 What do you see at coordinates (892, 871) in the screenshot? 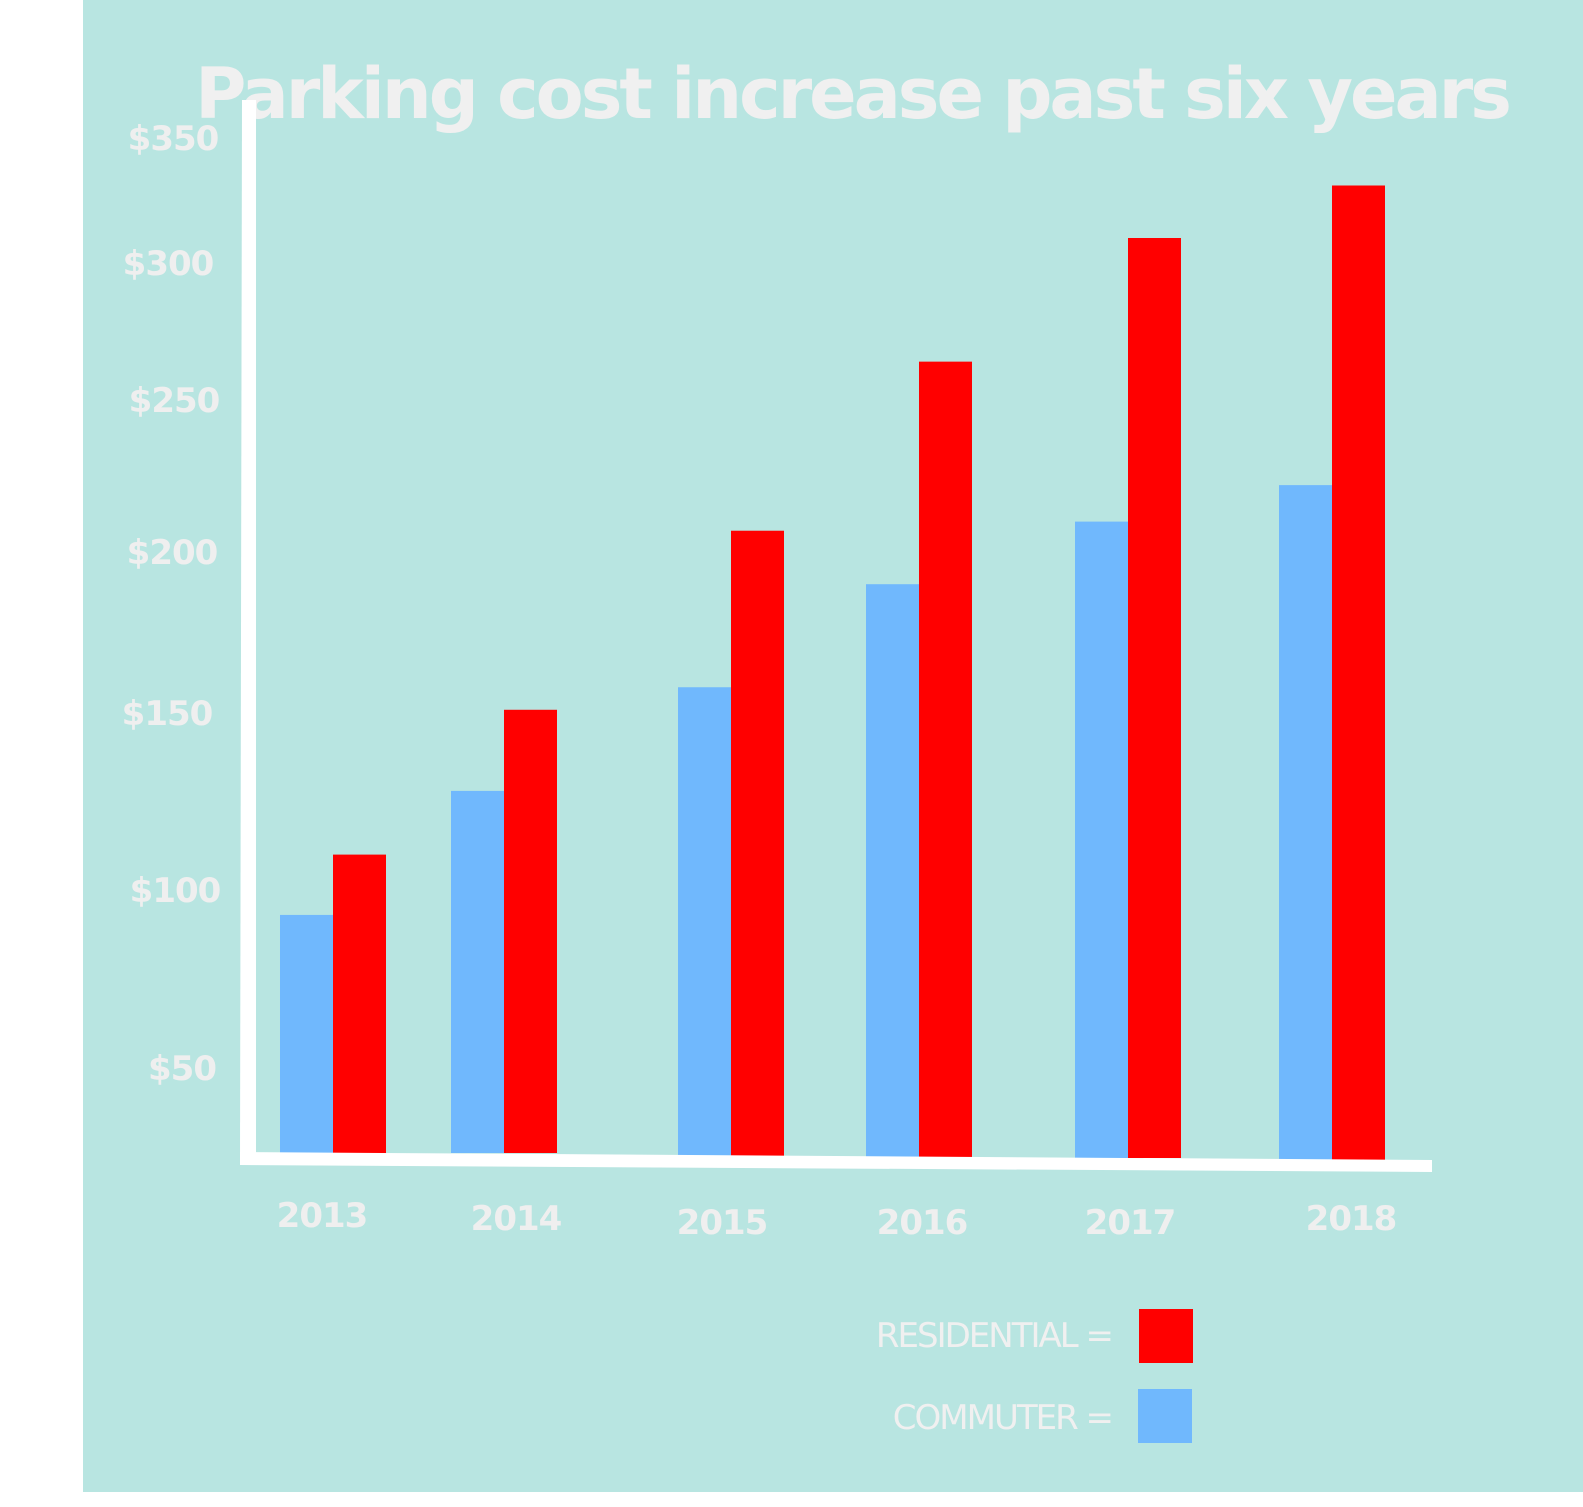
I see `bar-commuter-2016` at bounding box center [892, 871].